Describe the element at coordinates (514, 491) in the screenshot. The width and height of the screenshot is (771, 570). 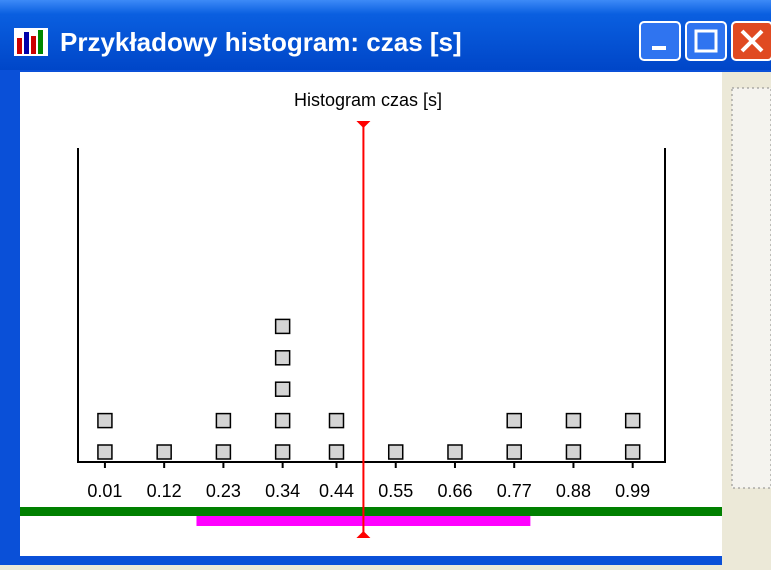
I see `x-tick-label: 0.77` at that location.